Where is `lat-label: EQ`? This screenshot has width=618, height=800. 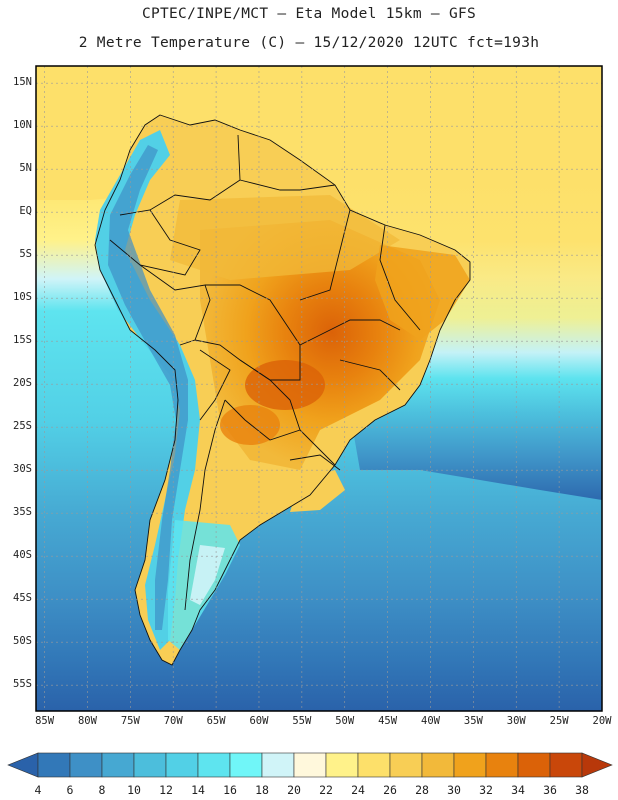 lat-label: EQ is located at coordinates (25, 211).